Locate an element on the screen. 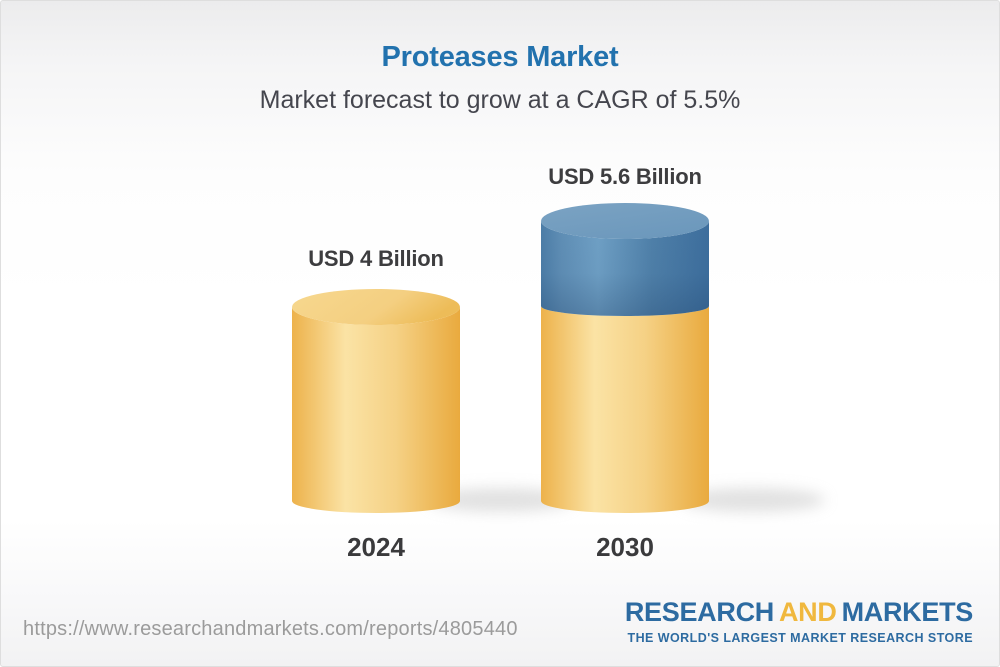 This screenshot has height=667, width=1000. bar-2030-shadow is located at coordinates (753, 500).